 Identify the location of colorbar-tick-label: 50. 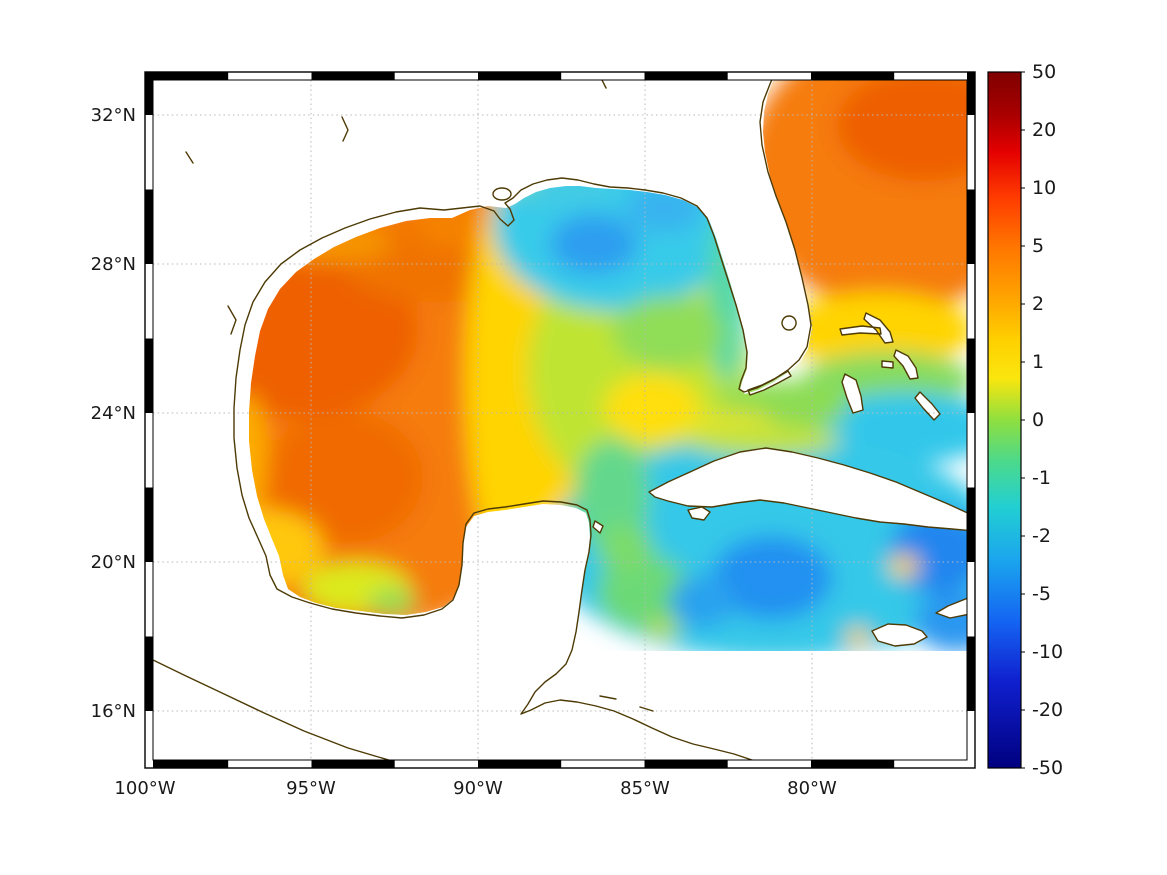
(1044, 72).